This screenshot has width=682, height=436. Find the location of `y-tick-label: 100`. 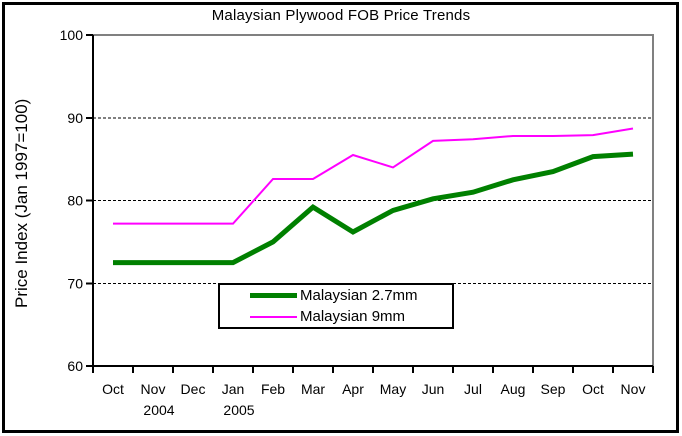

y-tick-label: 100 is located at coordinates (72, 35).